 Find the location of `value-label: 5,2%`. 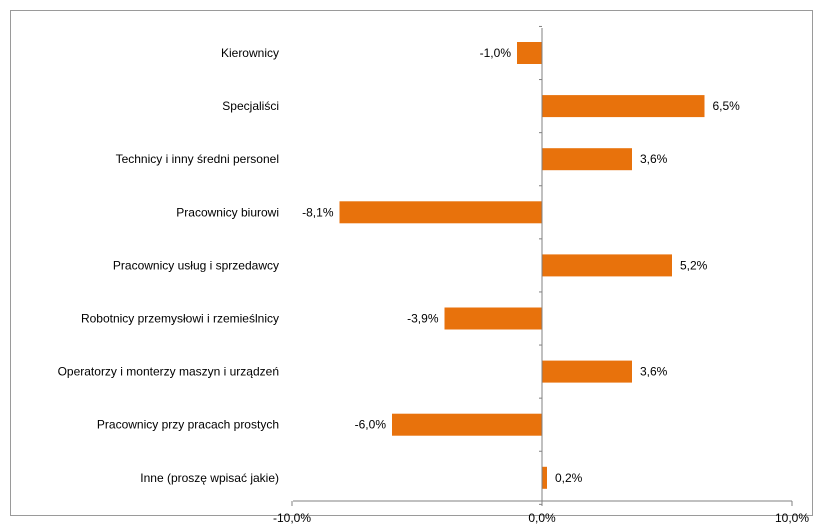

value-label: 5,2% is located at coordinates (694, 265).